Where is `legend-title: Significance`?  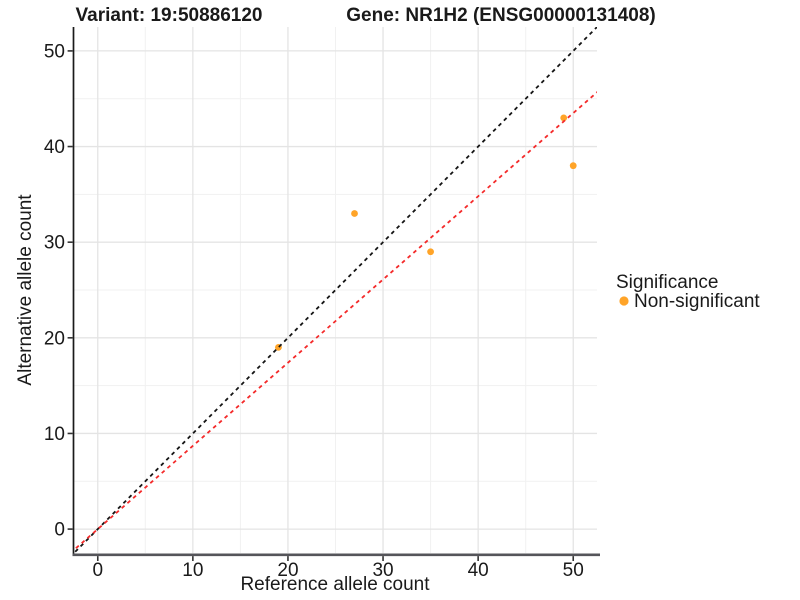 legend-title: Significance is located at coordinates (667, 282).